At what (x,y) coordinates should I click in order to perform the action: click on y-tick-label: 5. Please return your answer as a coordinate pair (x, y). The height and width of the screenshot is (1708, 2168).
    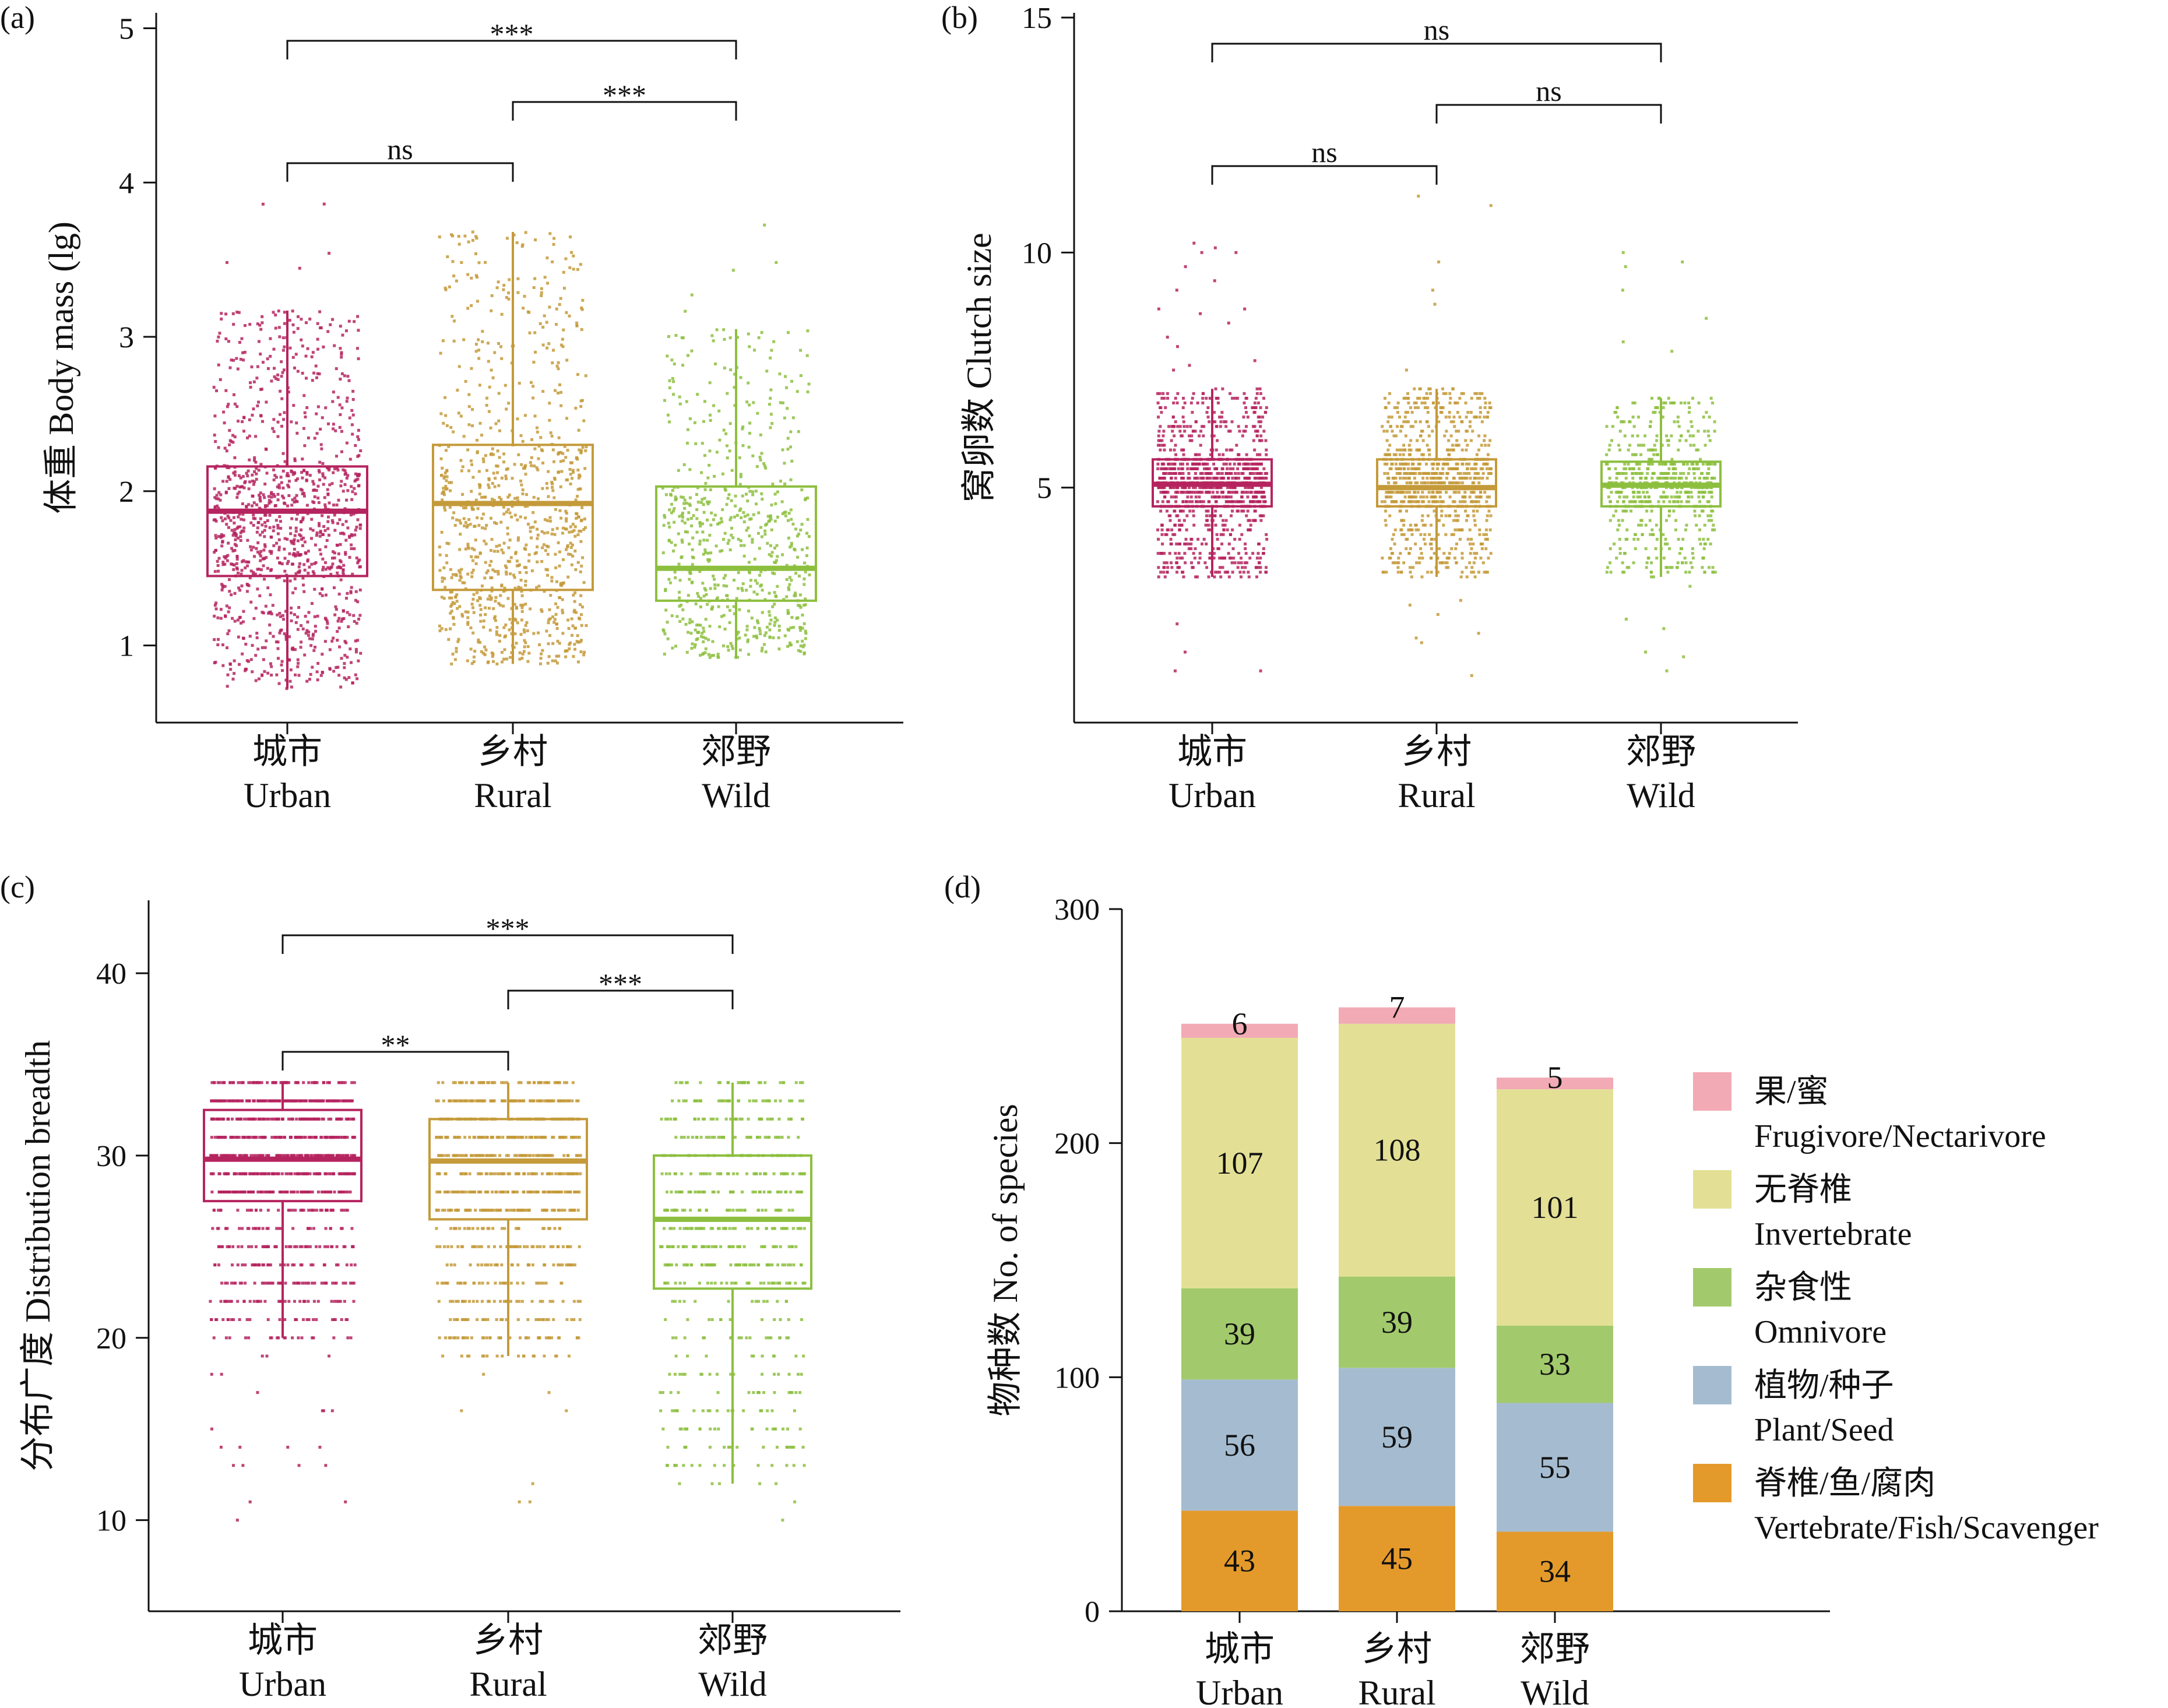
    Looking at the image, I should click on (126, 28).